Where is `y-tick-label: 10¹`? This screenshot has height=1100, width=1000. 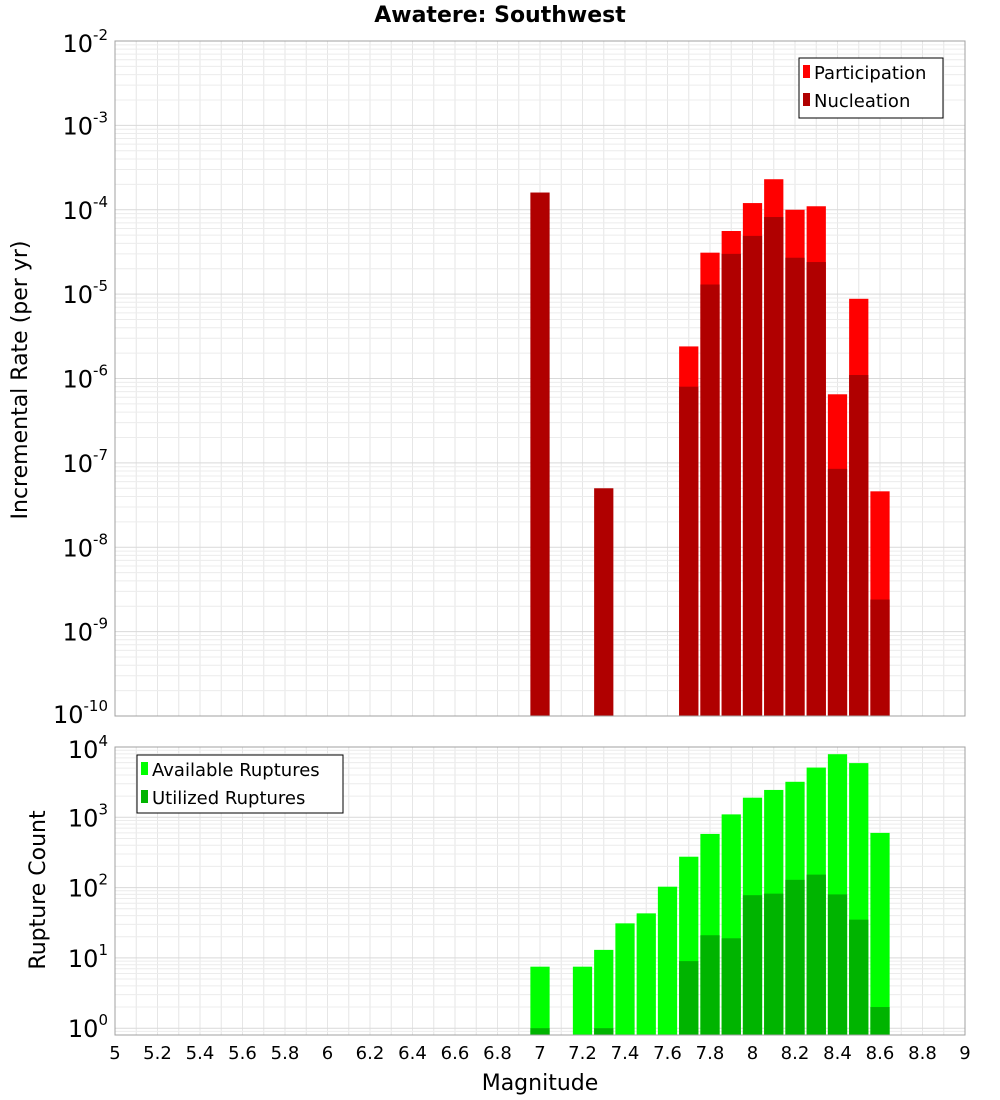 y-tick-label: 10¹ is located at coordinates (88, 957).